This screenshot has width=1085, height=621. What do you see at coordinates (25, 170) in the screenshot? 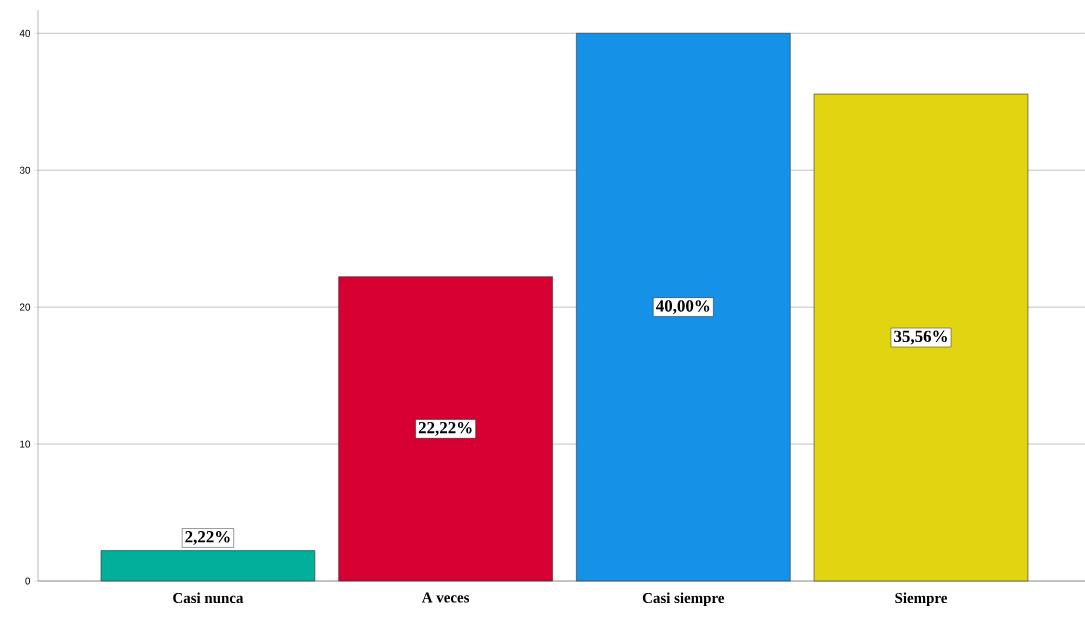
I see `y-tick-label: 30` at bounding box center [25, 170].